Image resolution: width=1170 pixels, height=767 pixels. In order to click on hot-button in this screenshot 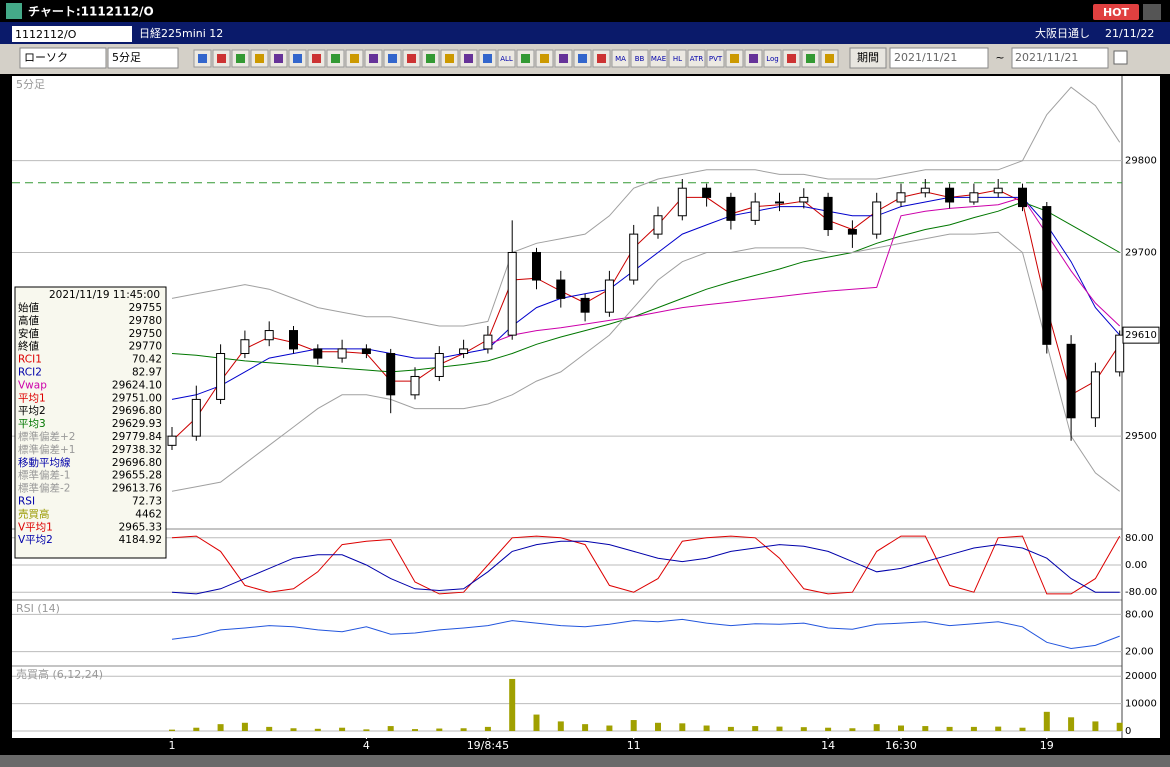, I will do `click(1116, 12)`.